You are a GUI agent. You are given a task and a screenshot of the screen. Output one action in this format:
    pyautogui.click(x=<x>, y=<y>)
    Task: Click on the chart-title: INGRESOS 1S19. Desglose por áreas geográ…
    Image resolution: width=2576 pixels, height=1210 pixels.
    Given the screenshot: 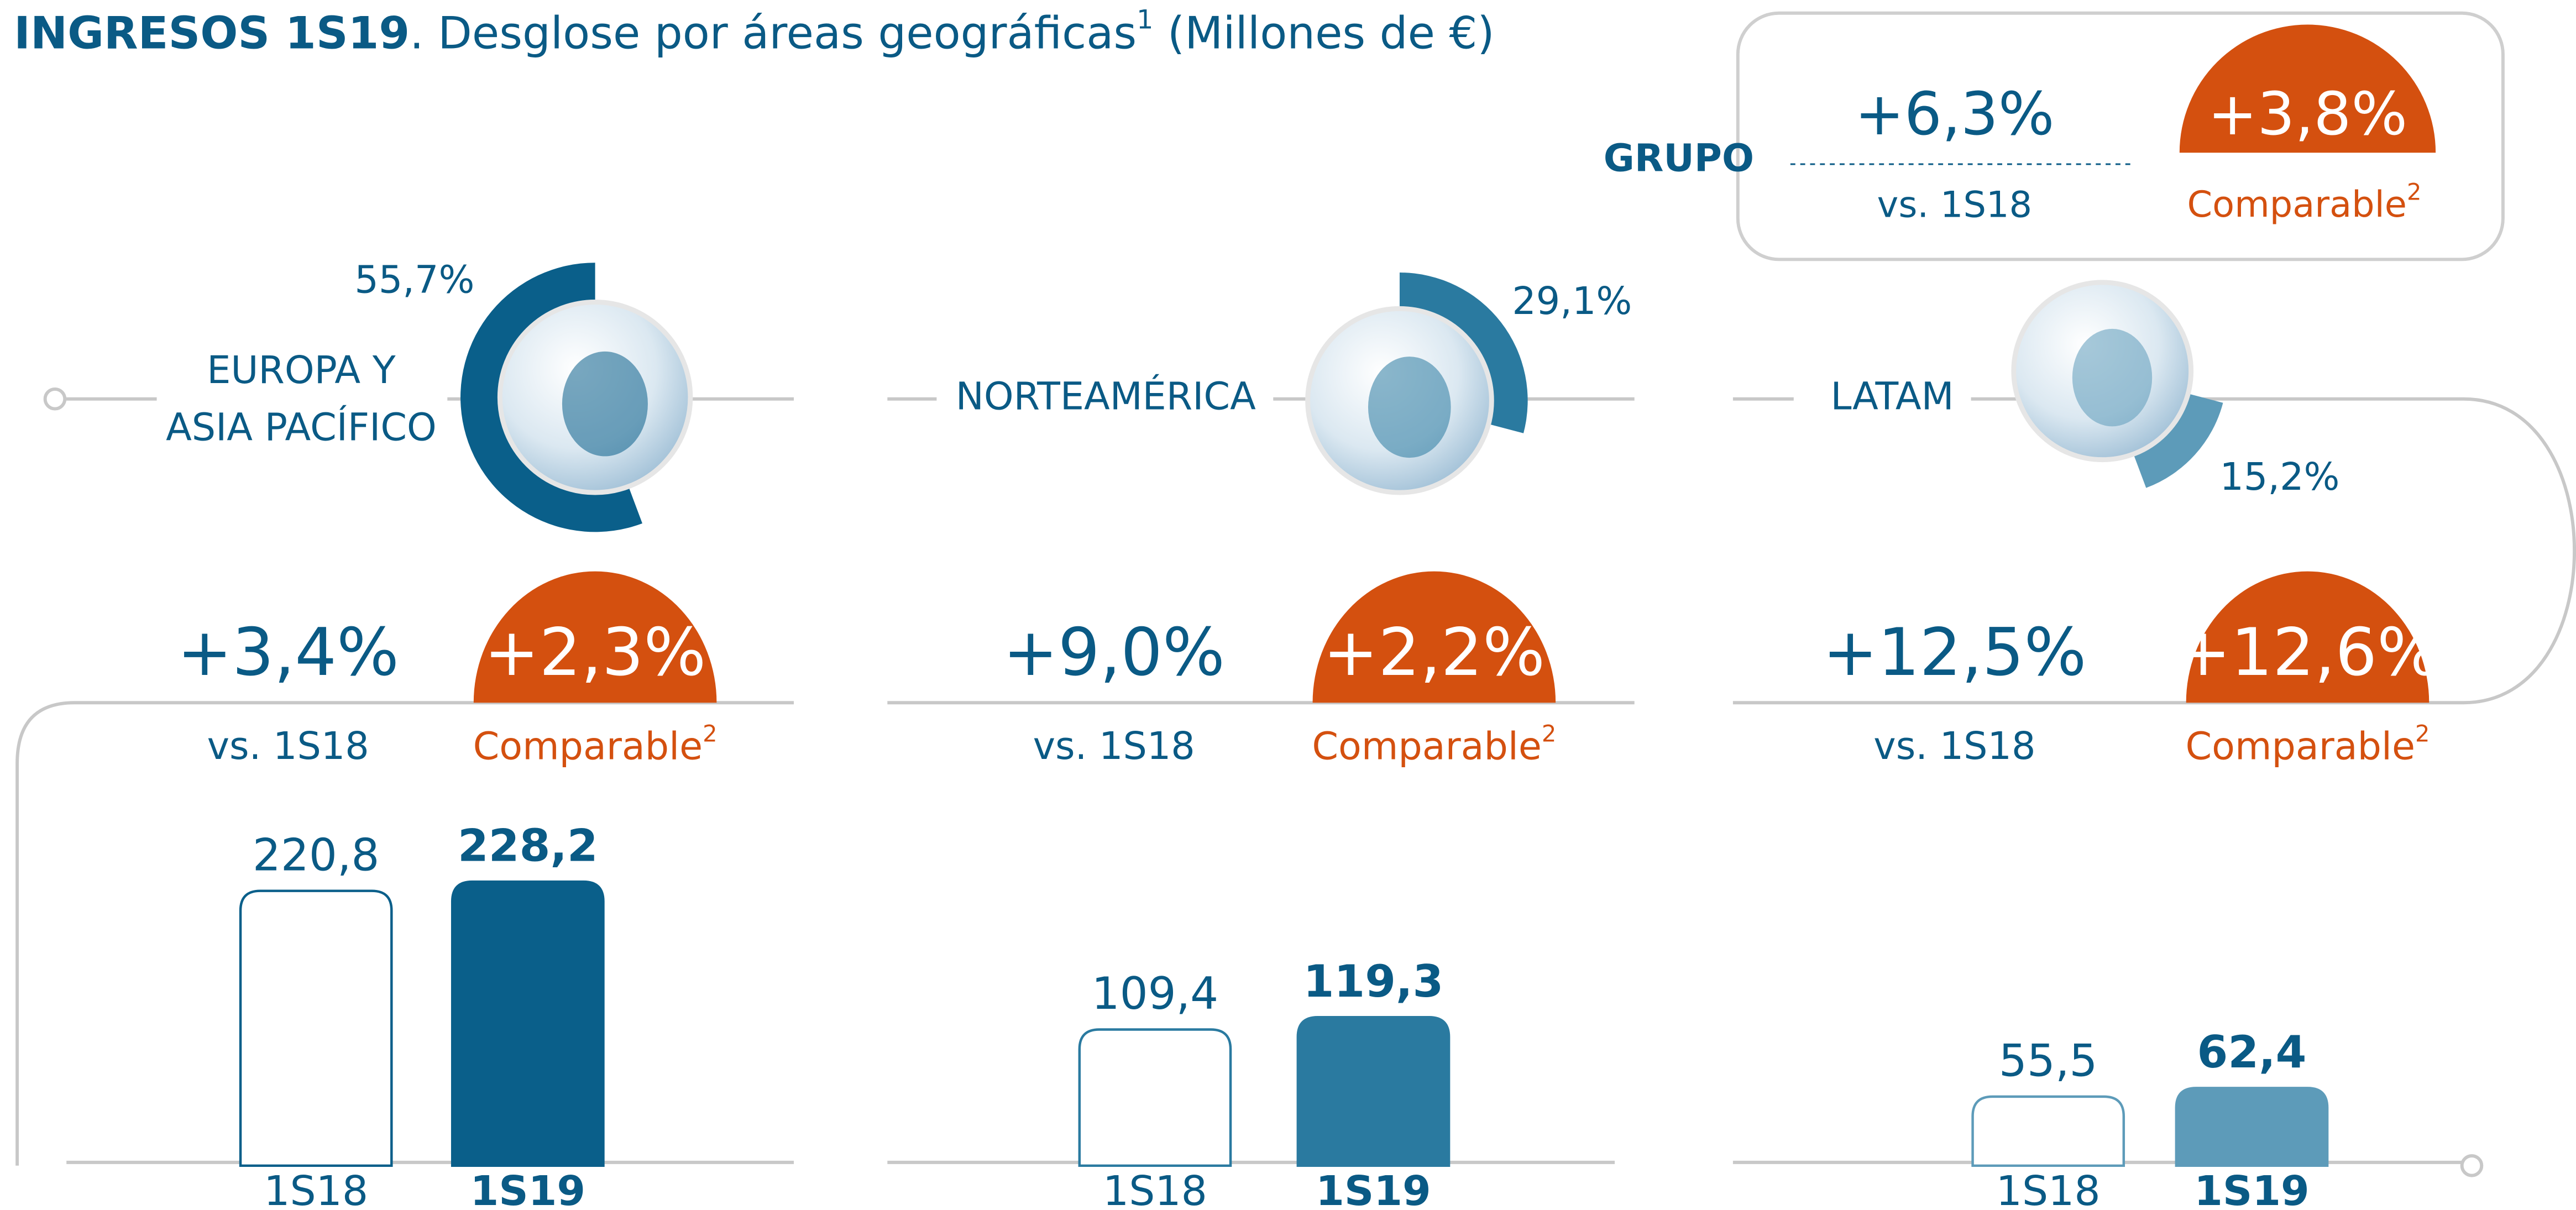 What is the action you would take?
    pyautogui.click(x=754, y=32)
    